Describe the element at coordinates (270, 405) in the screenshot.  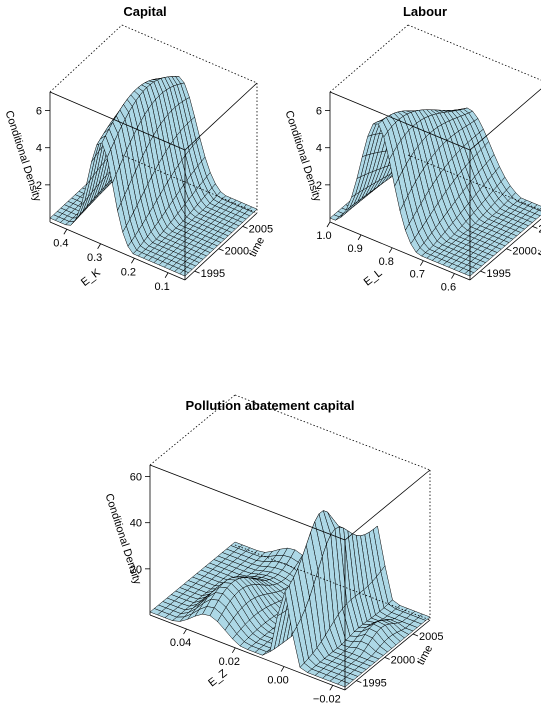
I see `chart-title-pollution: Pollution abatement capital` at that location.